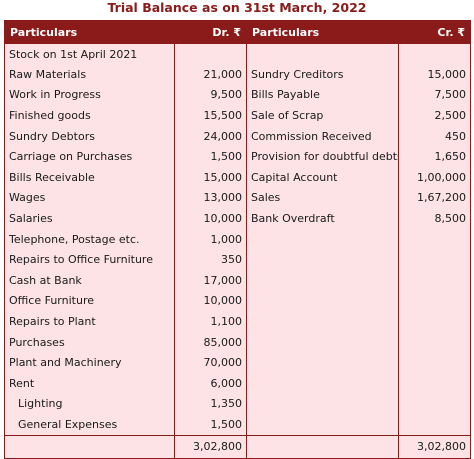 This screenshot has width=474, height=459. What do you see at coordinates (322, 218) in the screenshot?
I see `credit-account-name: Bank Overdraft` at bounding box center [322, 218].